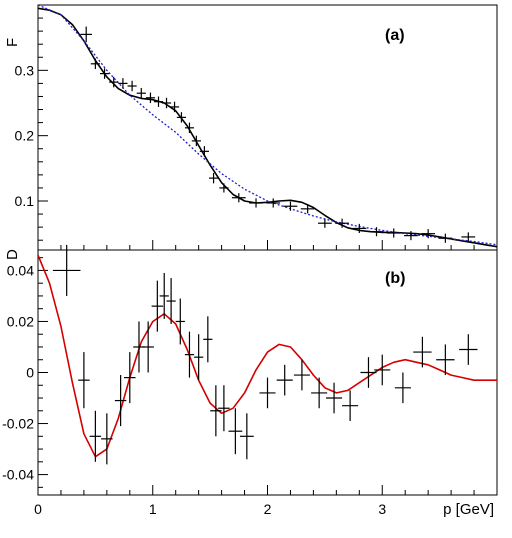 This screenshot has height=538, width=512. What do you see at coordinates (18, 475) in the screenshot?
I see `panel-b-y-tick-label: -0.04` at bounding box center [18, 475].